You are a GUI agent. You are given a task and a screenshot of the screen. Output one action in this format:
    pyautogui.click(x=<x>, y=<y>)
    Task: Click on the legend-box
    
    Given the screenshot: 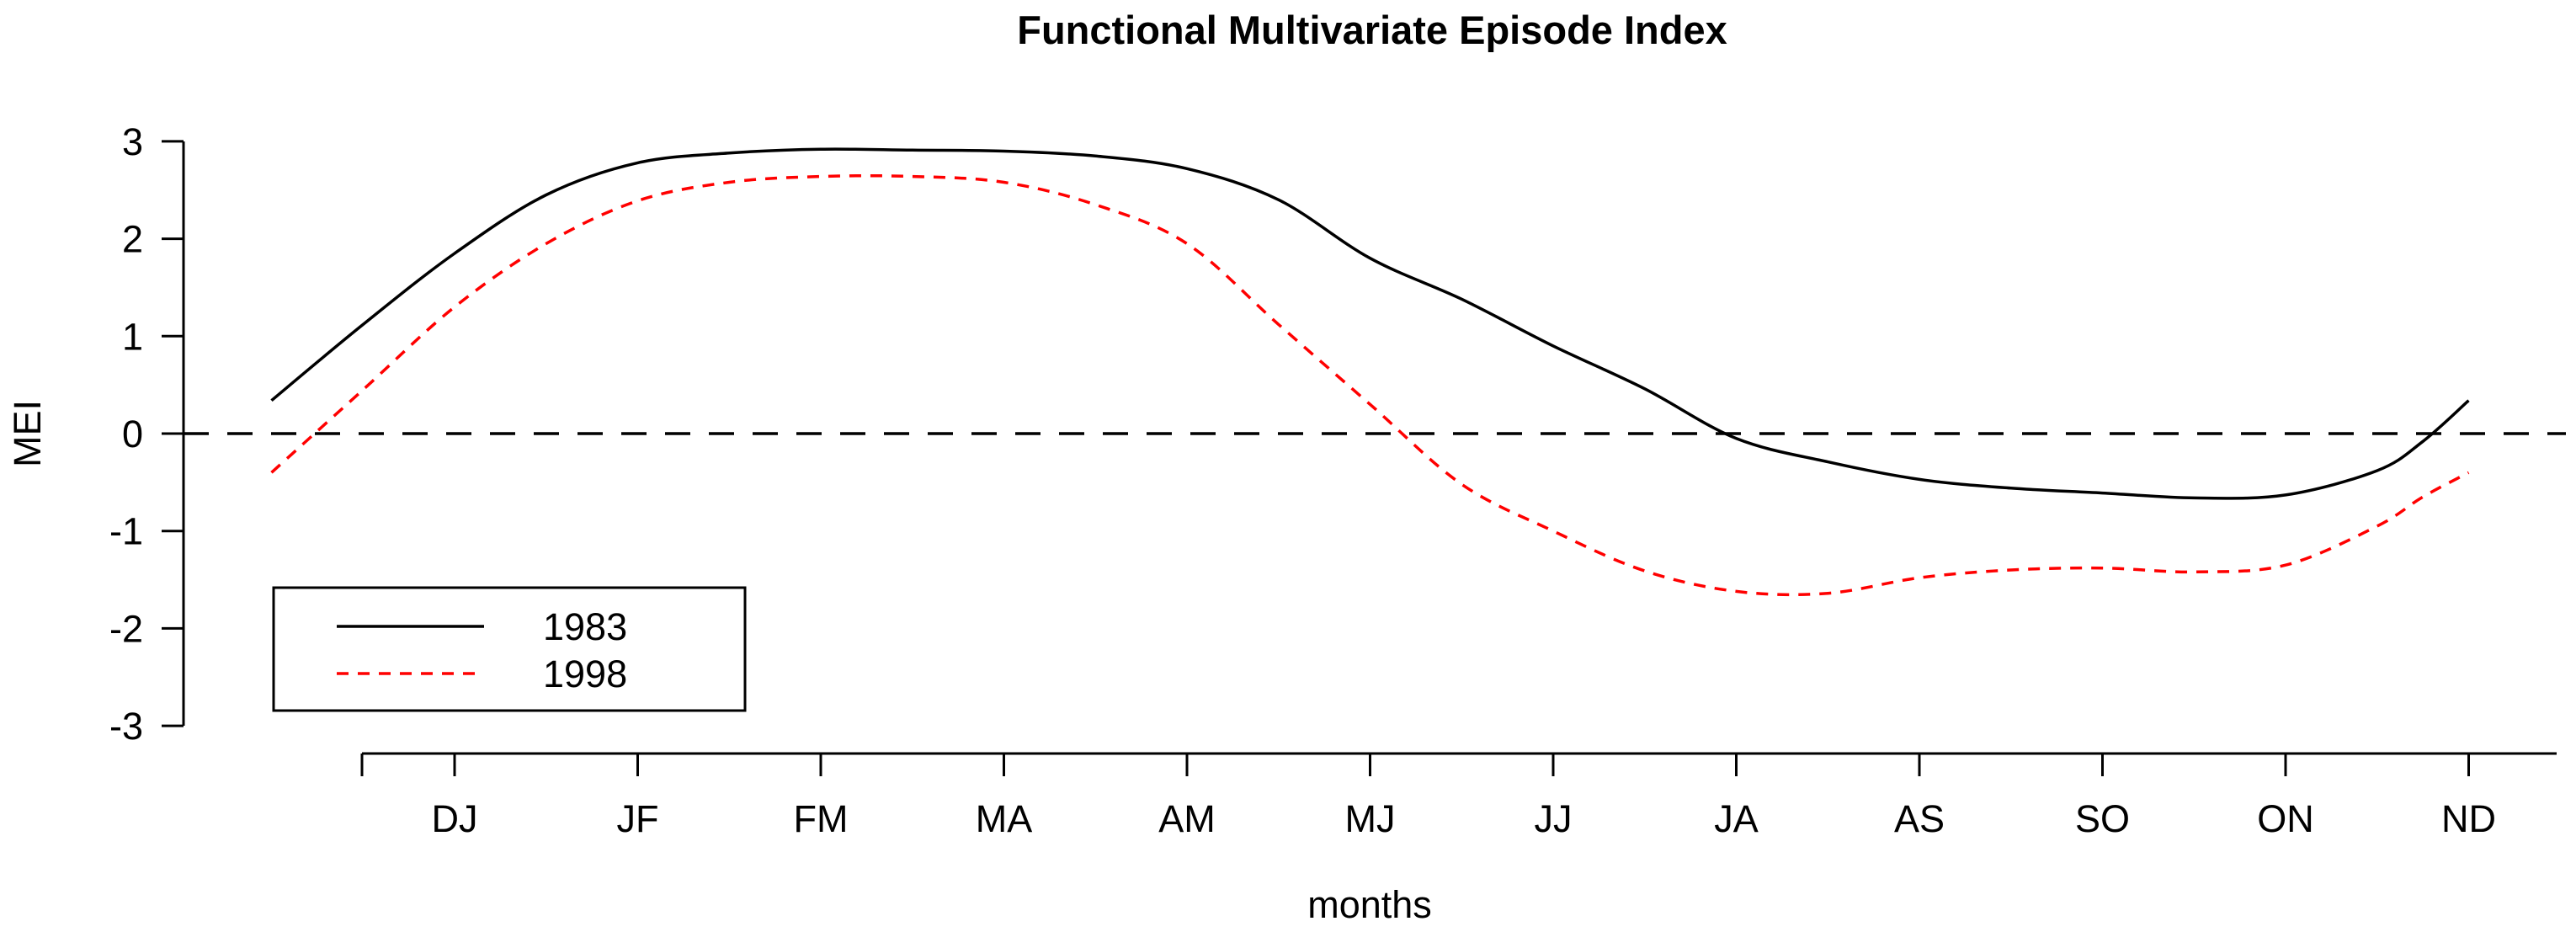 What is the action you would take?
    pyautogui.click(x=510, y=649)
    